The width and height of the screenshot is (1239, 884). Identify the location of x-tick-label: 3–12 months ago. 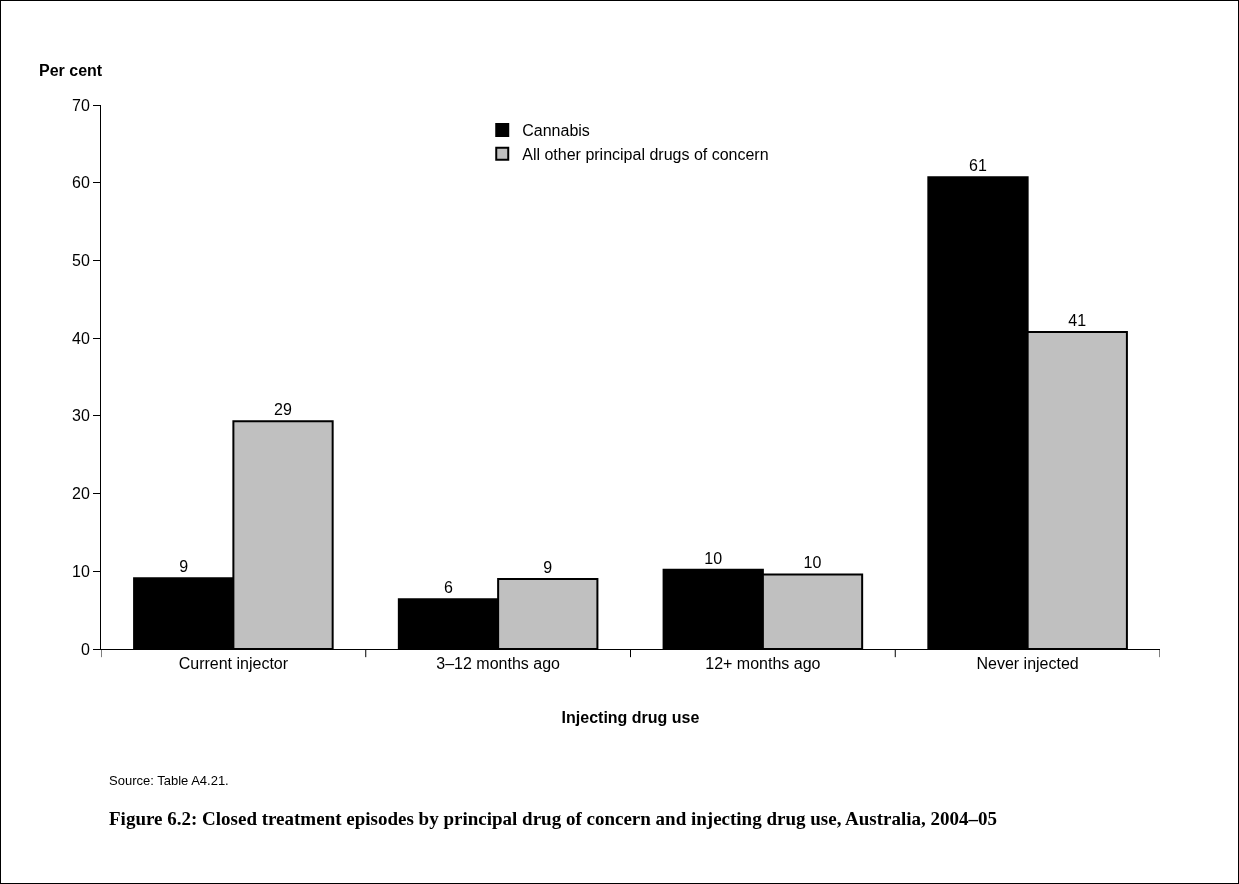
(498, 664).